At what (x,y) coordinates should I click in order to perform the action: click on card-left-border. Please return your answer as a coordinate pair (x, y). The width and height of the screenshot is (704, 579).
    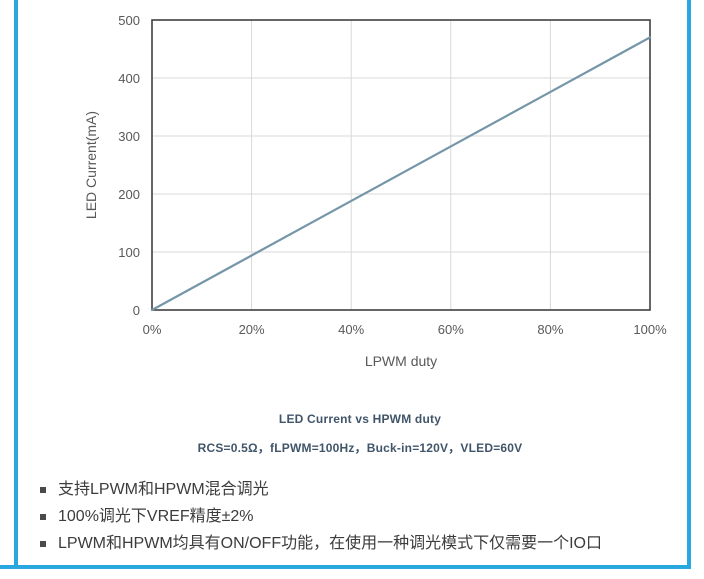
    Looking at the image, I should click on (16, 283).